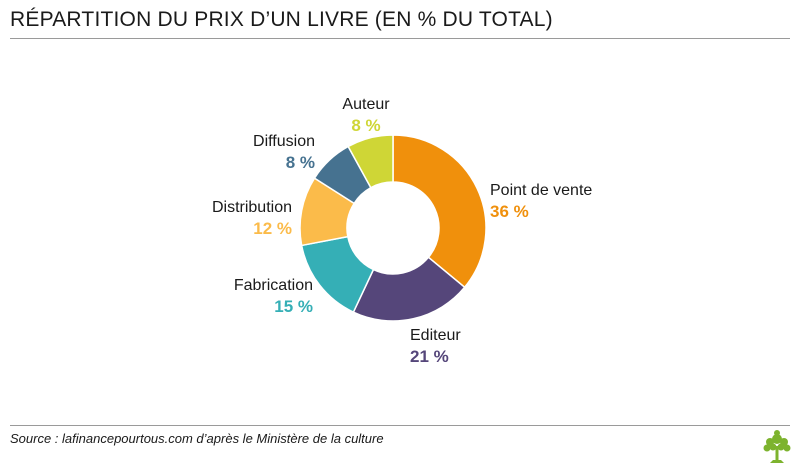 This screenshot has width=800, height=467. What do you see at coordinates (272, 228) in the screenshot?
I see `slice-value-label: 12 %` at bounding box center [272, 228].